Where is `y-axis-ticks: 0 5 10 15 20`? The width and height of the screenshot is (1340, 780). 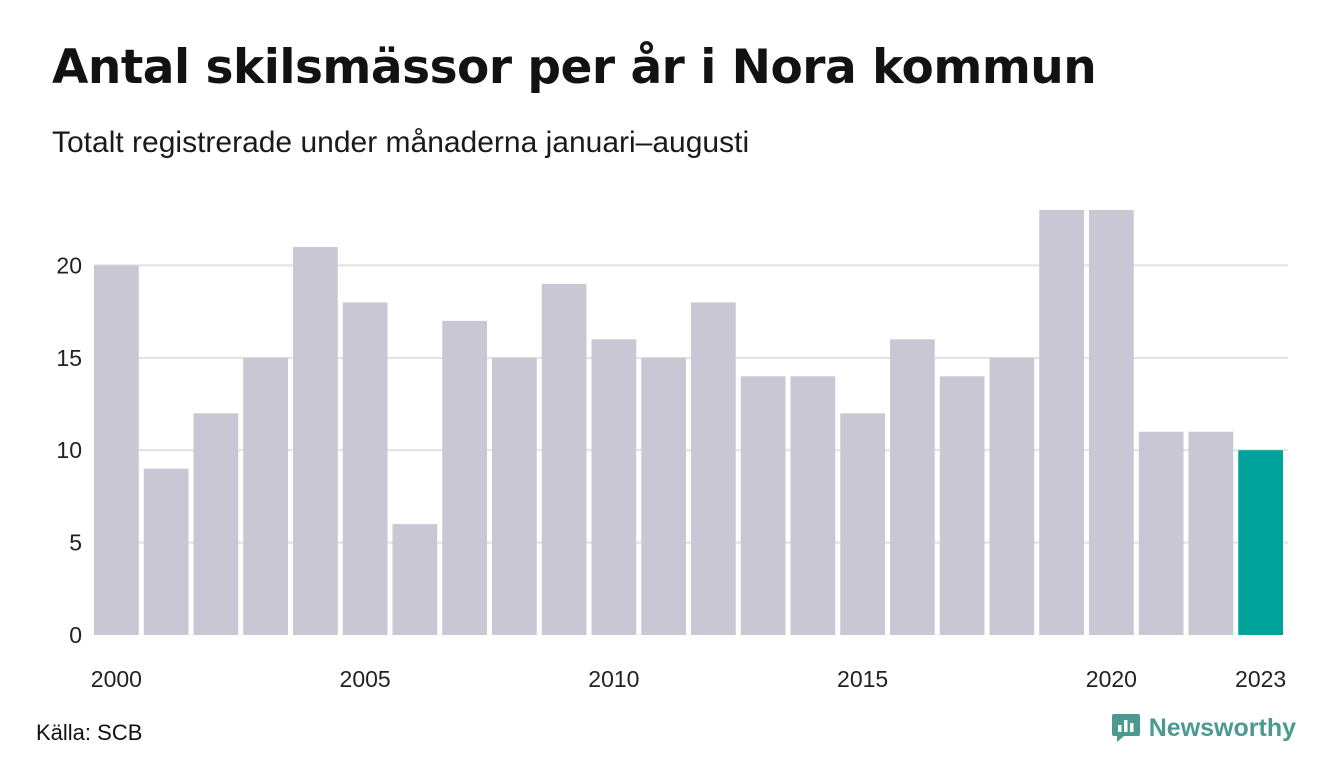
y-axis-ticks: 0 5 10 15 20 is located at coordinates (69, 450).